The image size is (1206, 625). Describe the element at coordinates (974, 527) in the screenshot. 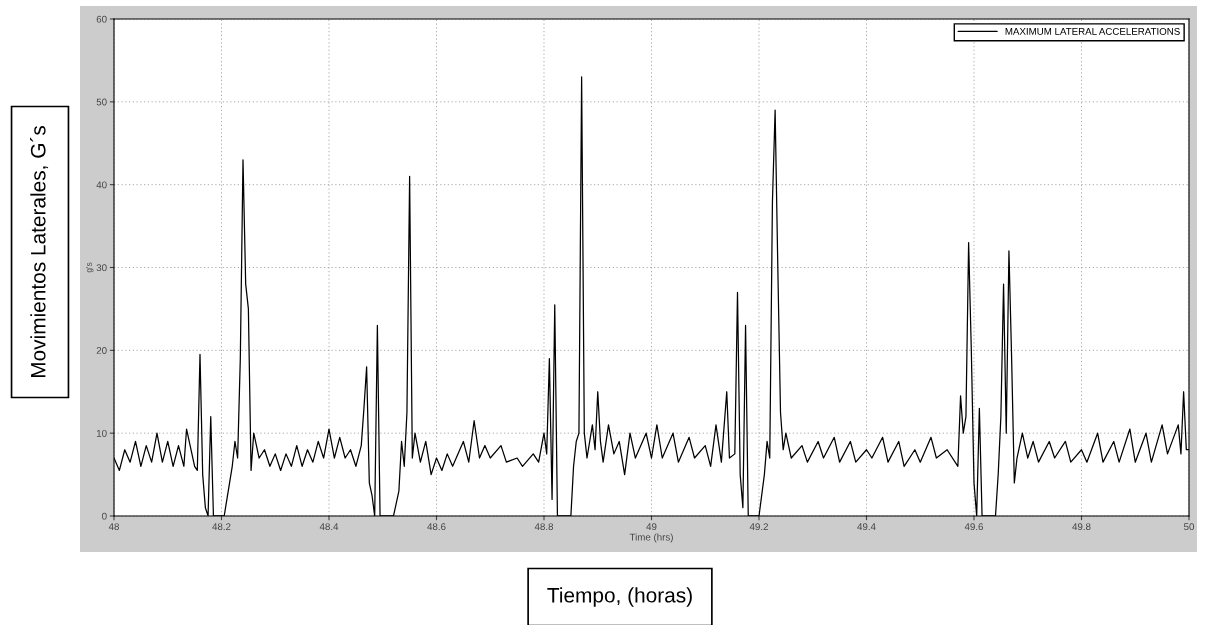

I see `x-tick-label: 49.6` at that location.